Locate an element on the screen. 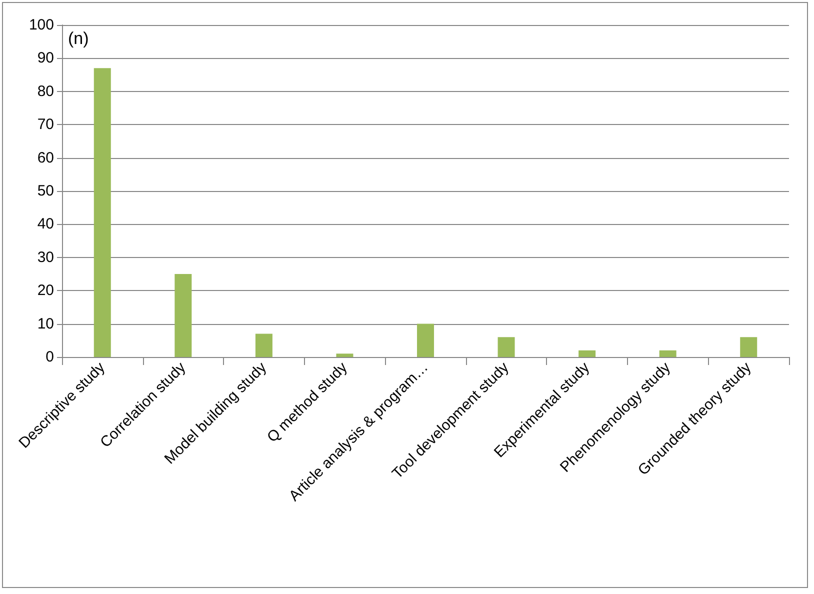 The height and width of the screenshot is (594, 814). y-tick-label: 70 is located at coordinates (45, 125).